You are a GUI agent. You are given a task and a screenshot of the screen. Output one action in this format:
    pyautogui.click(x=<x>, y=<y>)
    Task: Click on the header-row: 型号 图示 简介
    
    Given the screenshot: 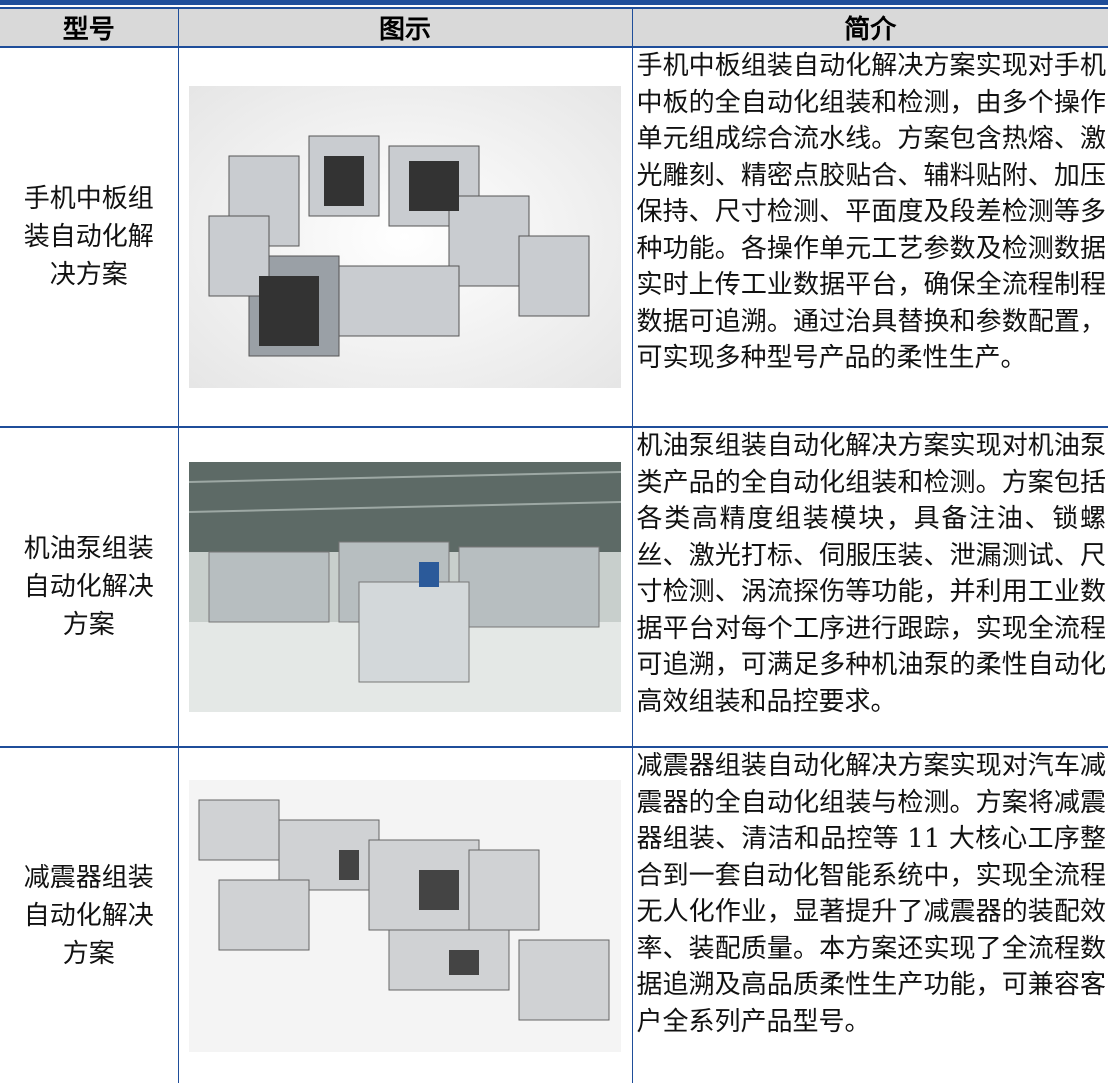 What is the action you would take?
    pyautogui.click(x=554, y=28)
    